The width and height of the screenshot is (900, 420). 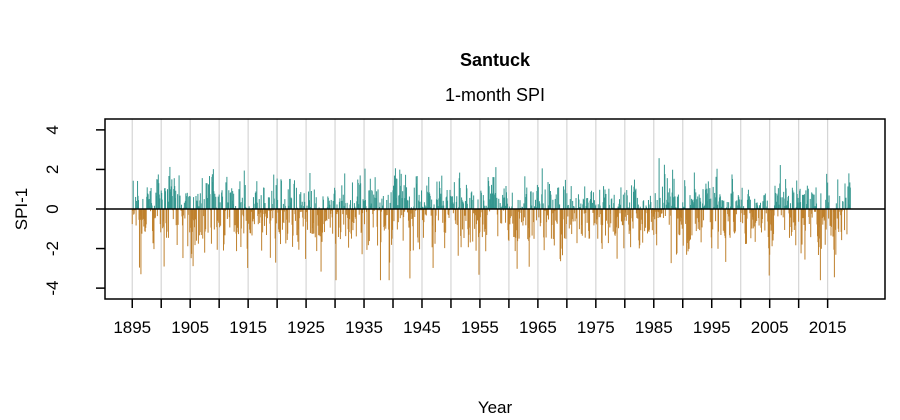 I want to click on y-tick-label: 0, so click(x=52, y=208).